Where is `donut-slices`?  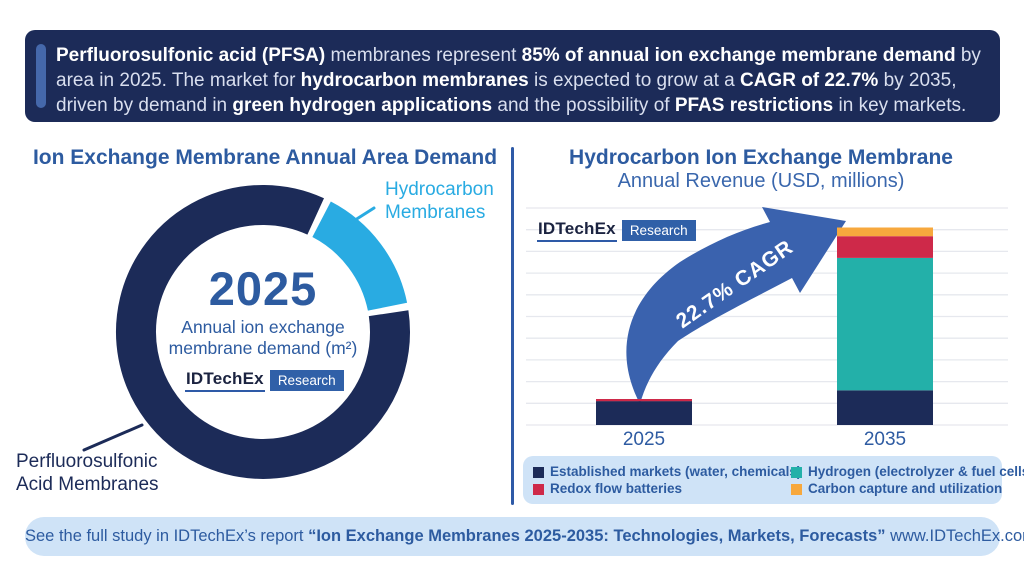
donut-slices is located at coordinates (263, 331).